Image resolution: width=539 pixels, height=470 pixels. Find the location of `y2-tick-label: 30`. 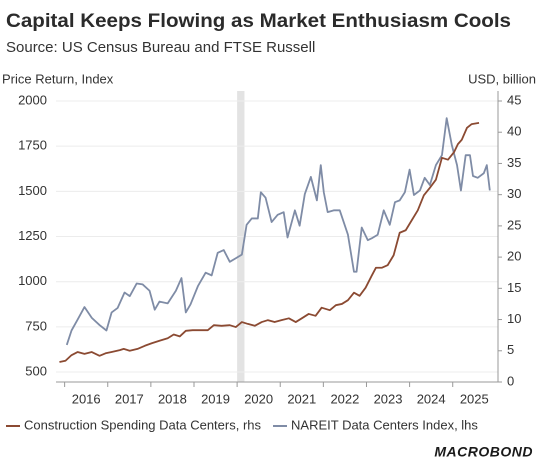

y2-tick-label: 30 is located at coordinates (514, 193).